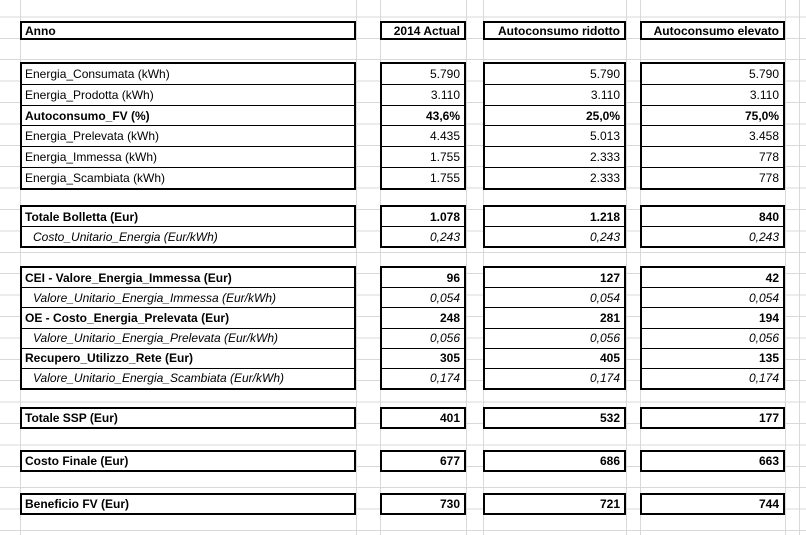 This screenshot has width=806, height=535. What do you see at coordinates (554, 337) in the screenshot?
I see `cell-valore-unitario-energia-prelevata-ridotto: 0,056` at bounding box center [554, 337].